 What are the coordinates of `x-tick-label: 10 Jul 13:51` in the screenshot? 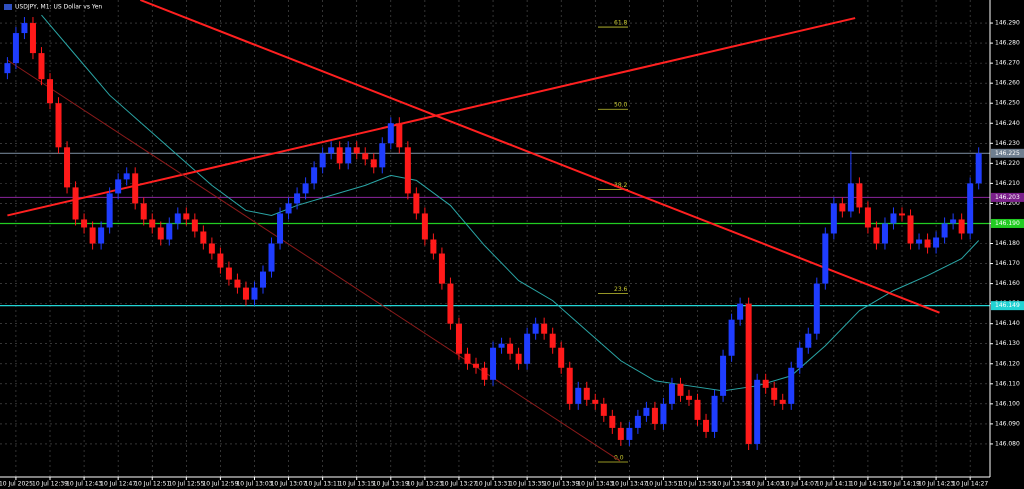 It's located at (663, 484).